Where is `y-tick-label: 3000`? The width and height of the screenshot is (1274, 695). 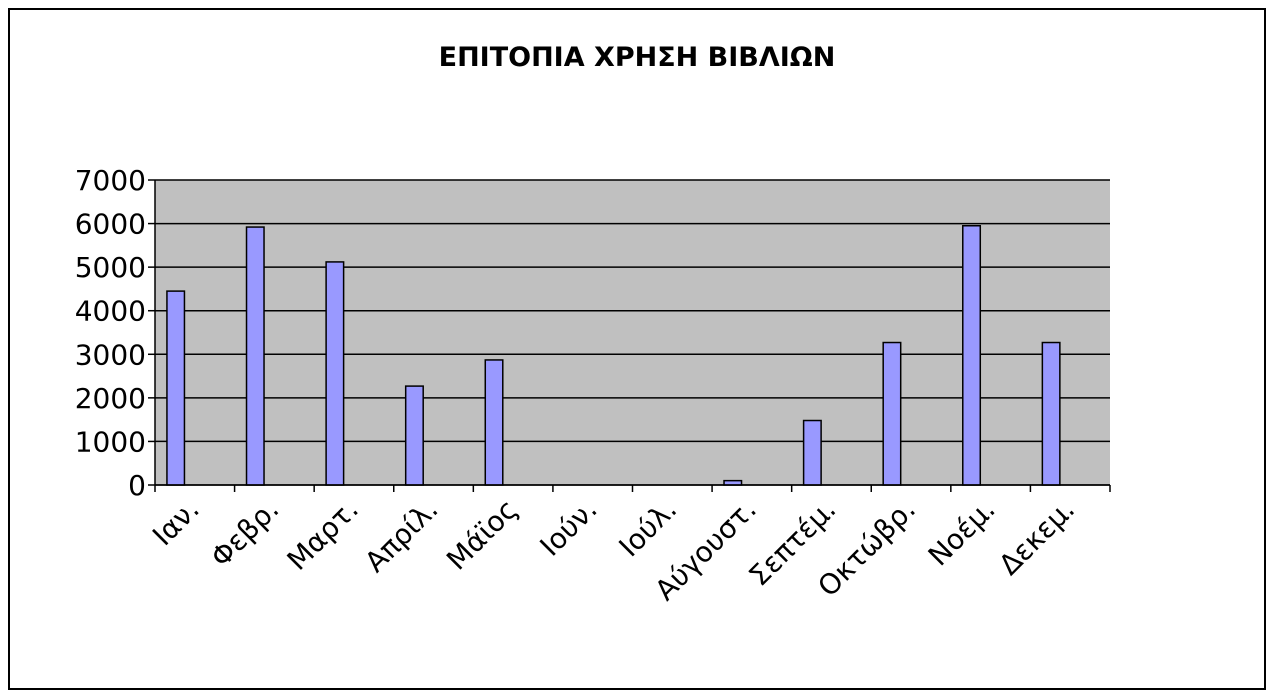
y-tick-label: 3000 is located at coordinates (110, 354).